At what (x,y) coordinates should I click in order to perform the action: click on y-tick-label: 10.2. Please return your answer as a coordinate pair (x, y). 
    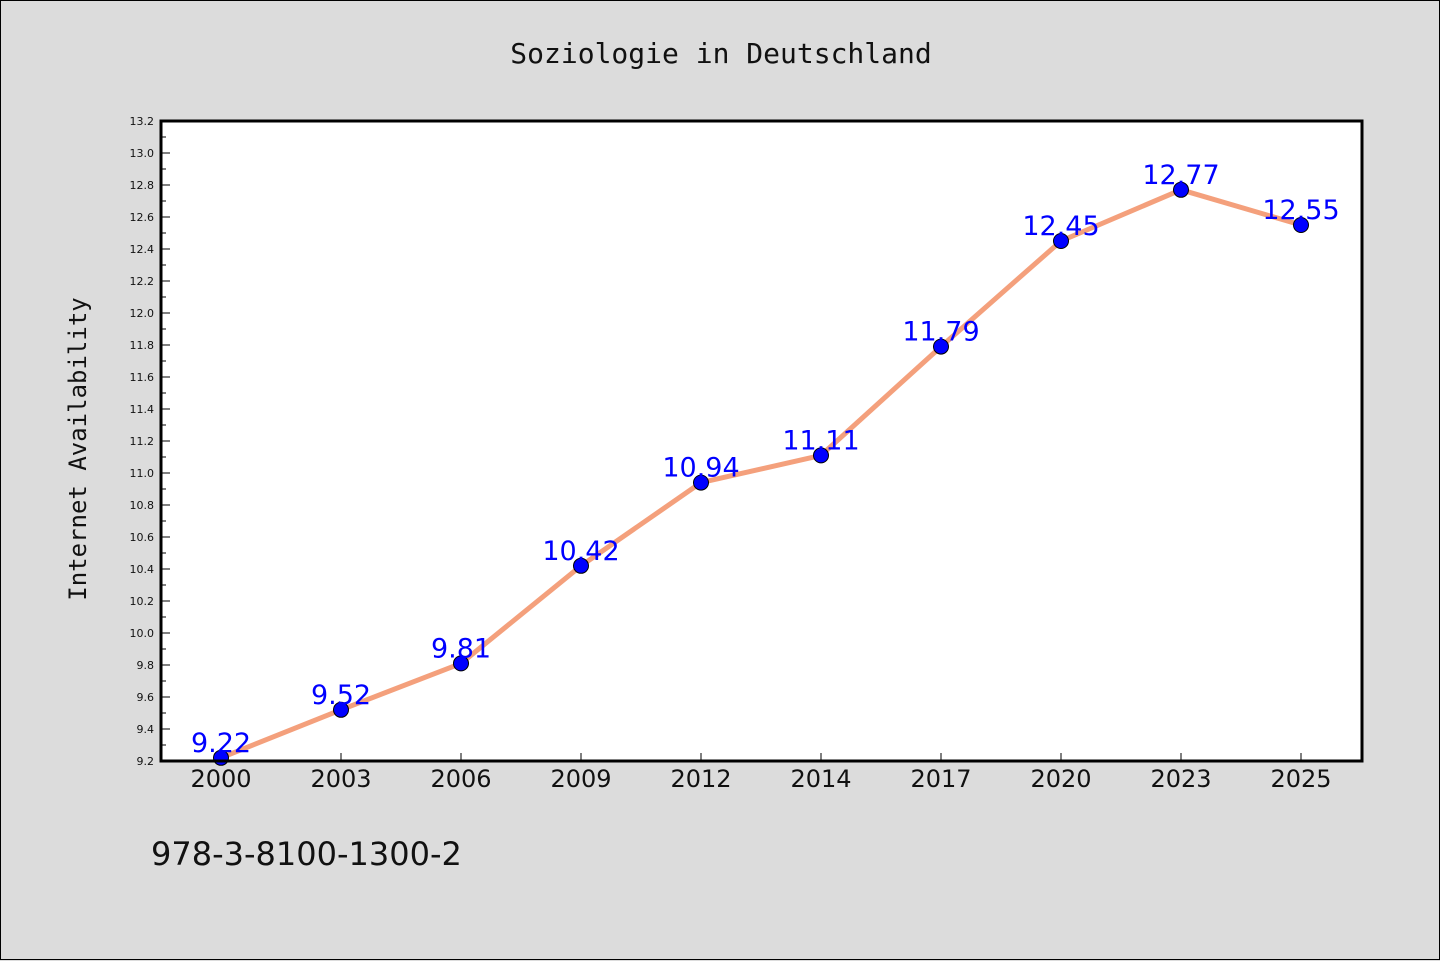
    Looking at the image, I should click on (142, 601).